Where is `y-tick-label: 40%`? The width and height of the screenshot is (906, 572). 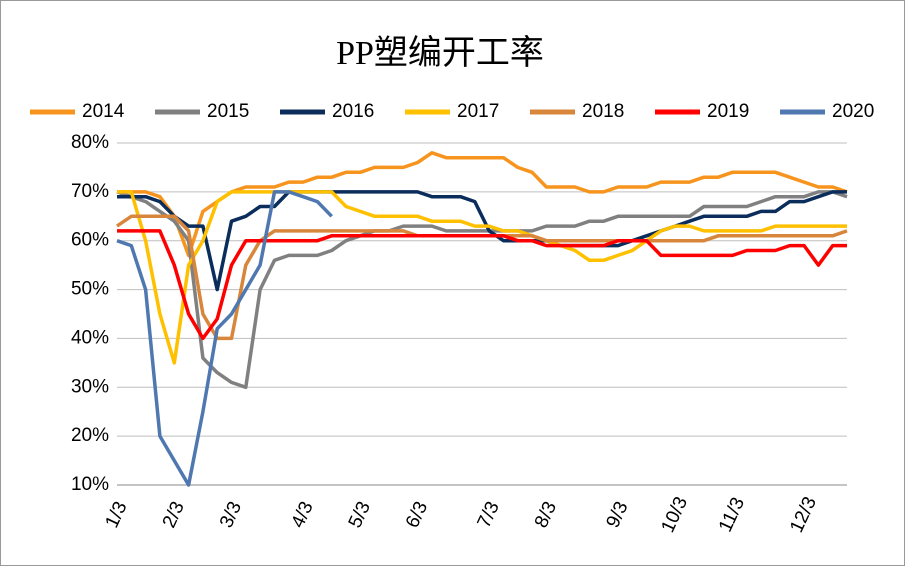
y-tick-label: 40% is located at coordinates (90, 337).